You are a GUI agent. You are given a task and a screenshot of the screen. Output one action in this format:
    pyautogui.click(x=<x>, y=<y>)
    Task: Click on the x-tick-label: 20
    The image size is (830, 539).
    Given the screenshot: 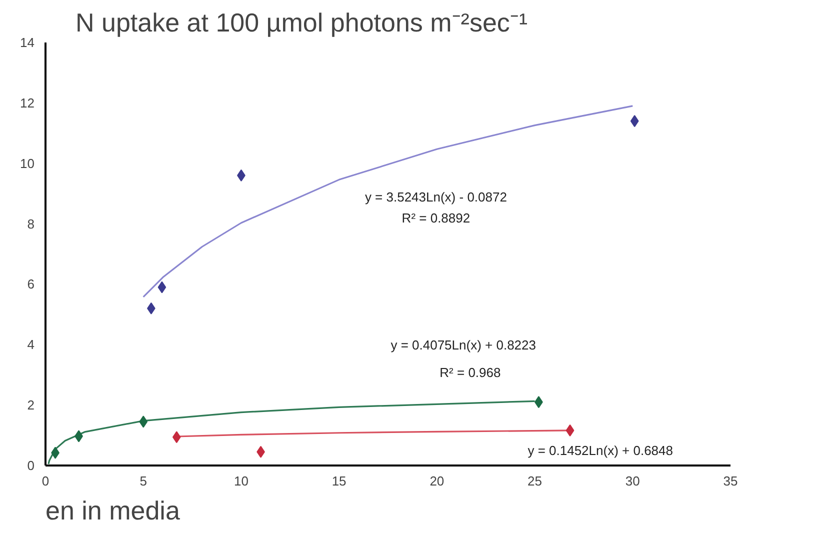 What is the action you would take?
    pyautogui.click(x=437, y=481)
    